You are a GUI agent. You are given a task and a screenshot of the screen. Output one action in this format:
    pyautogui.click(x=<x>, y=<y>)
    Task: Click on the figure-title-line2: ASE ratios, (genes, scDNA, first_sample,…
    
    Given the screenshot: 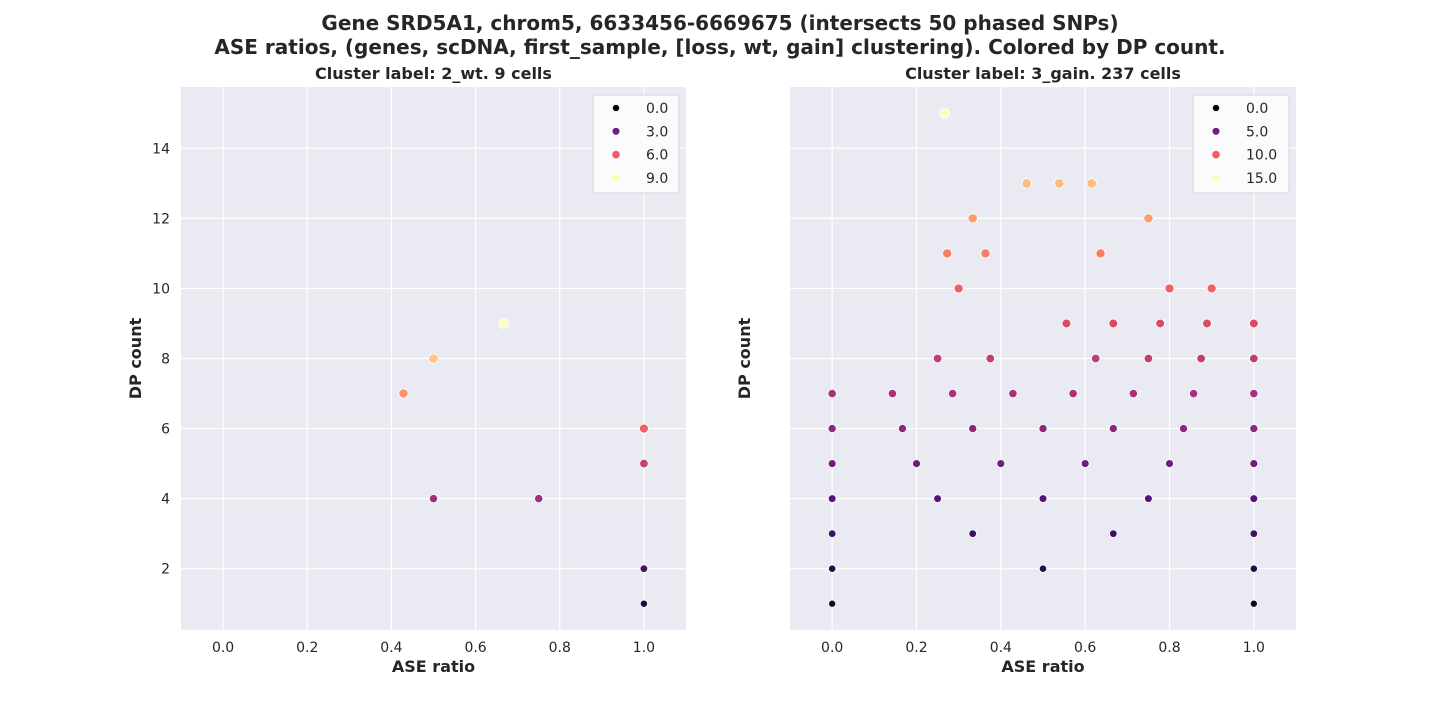 What is the action you would take?
    pyautogui.click(x=719, y=47)
    